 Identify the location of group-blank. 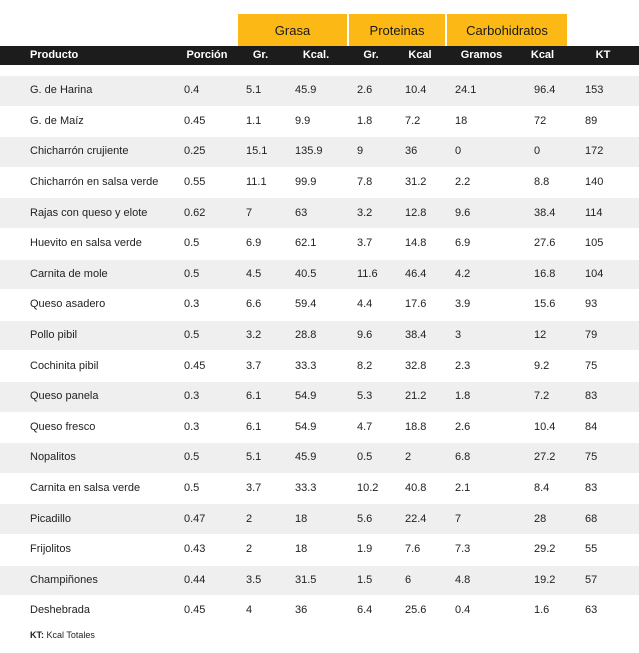
(603, 30).